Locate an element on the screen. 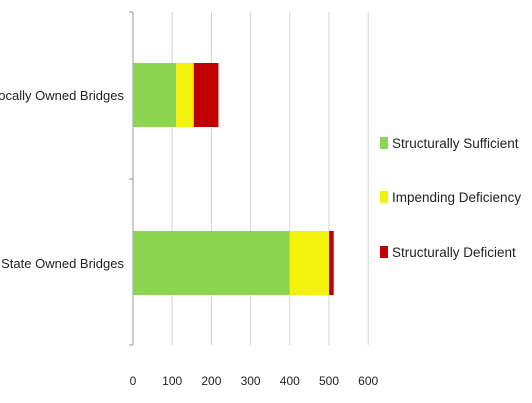 The width and height of the screenshot is (532, 403). axes is located at coordinates (131, 178).